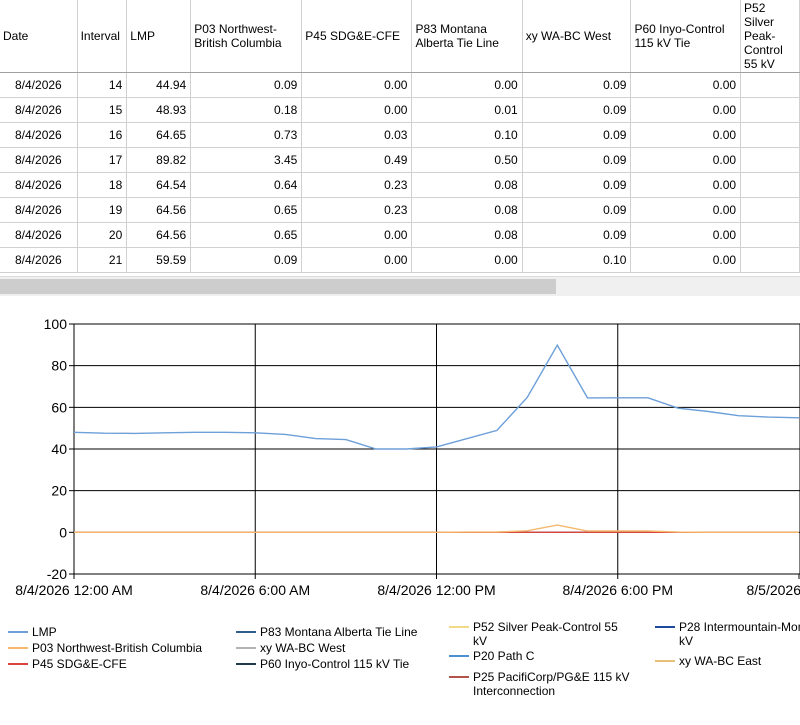 The image size is (800, 725). What do you see at coordinates (577, 36) in the screenshot?
I see `column-header-xy: xy WA-BC West` at bounding box center [577, 36].